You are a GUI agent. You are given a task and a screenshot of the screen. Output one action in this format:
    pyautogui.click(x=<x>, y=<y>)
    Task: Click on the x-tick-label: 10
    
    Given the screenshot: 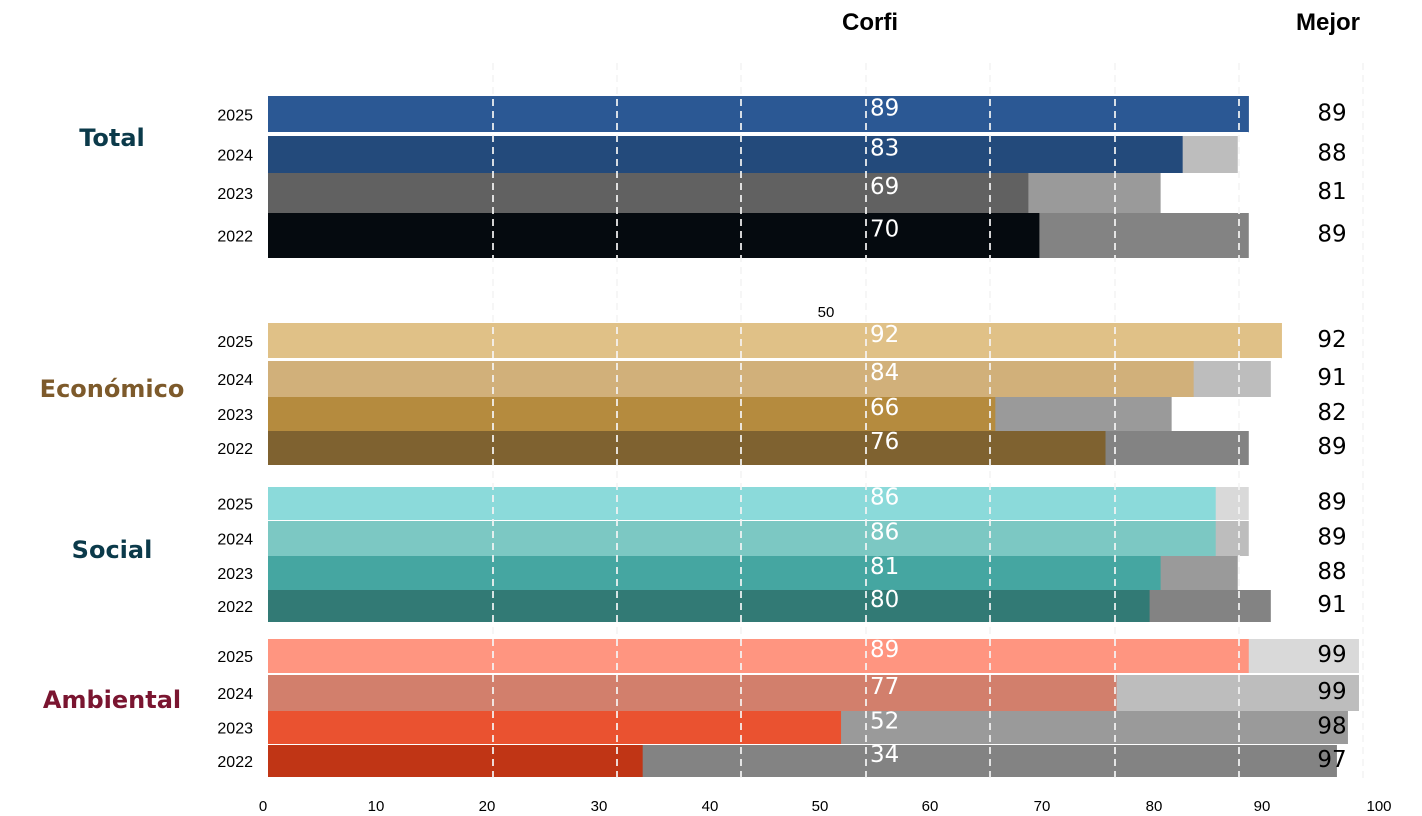 What is the action you would take?
    pyautogui.click(x=376, y=806)
    